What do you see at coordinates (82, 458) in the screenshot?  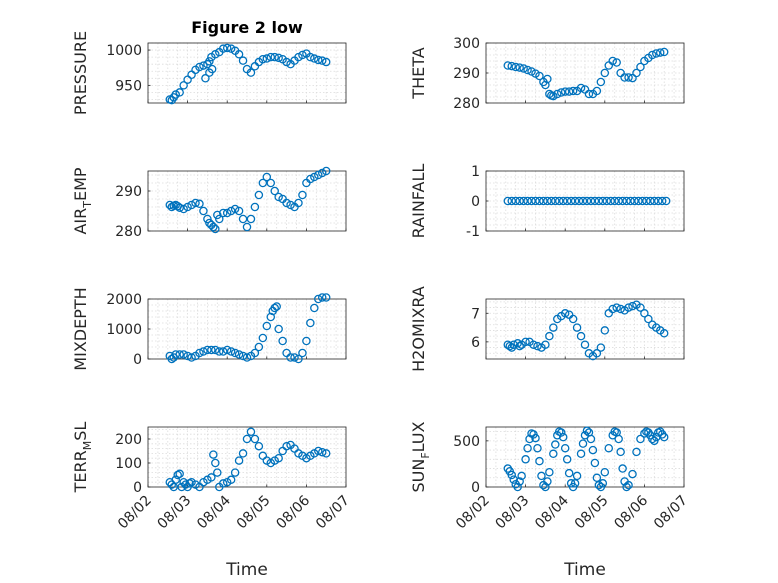 I see `y-axis-label: TERRMSL` at bounding box center [82, 458].